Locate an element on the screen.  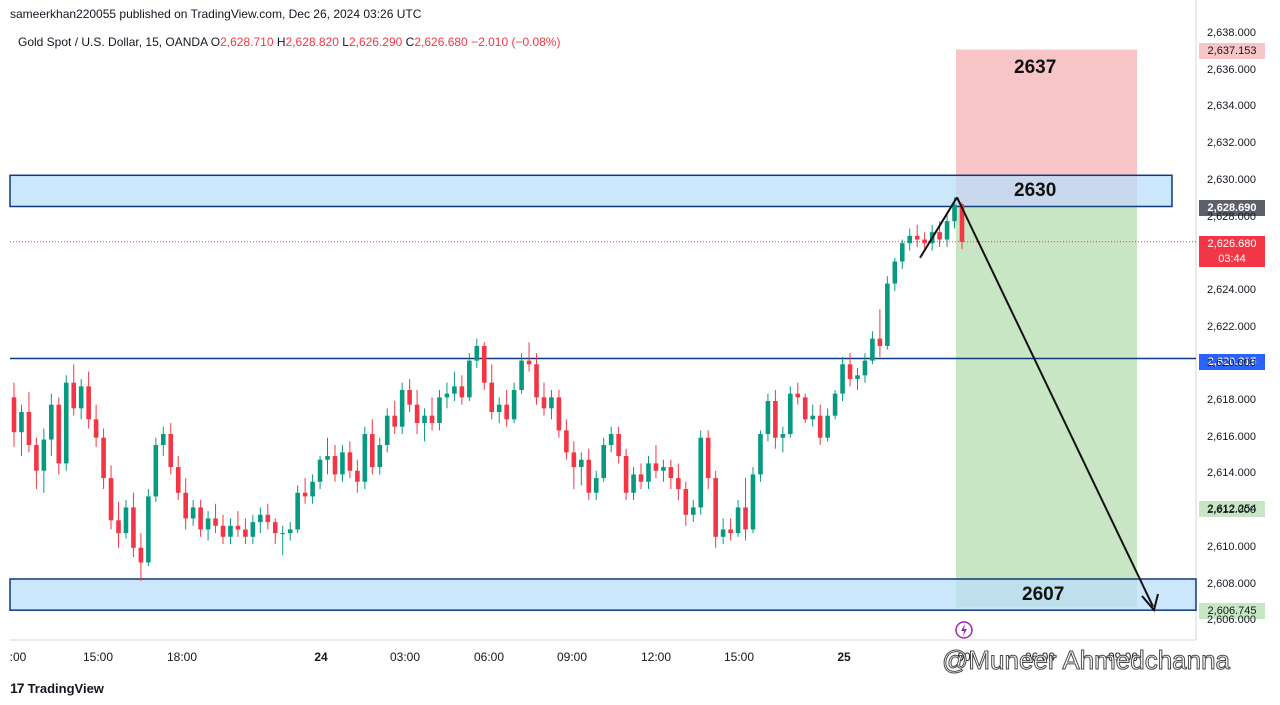
upper-zone is located at coordinates (591, 191).